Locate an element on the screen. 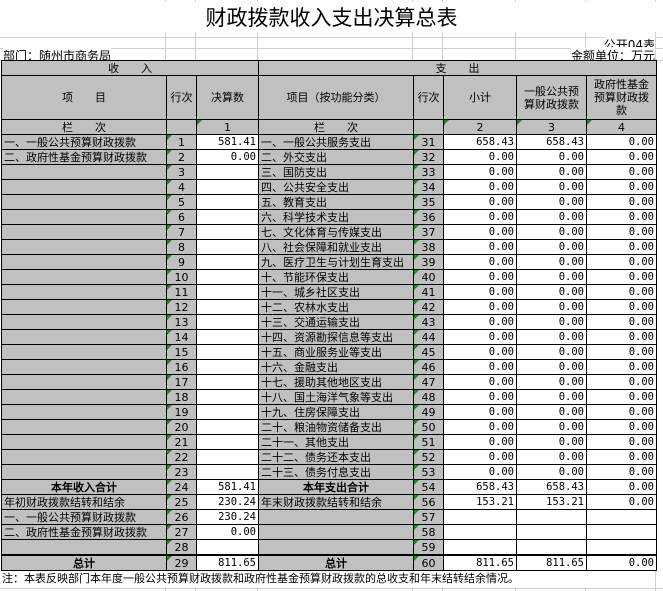 This screenshot has width=663, height=591. expense-line: 52 is located at coordinates (428, 457).